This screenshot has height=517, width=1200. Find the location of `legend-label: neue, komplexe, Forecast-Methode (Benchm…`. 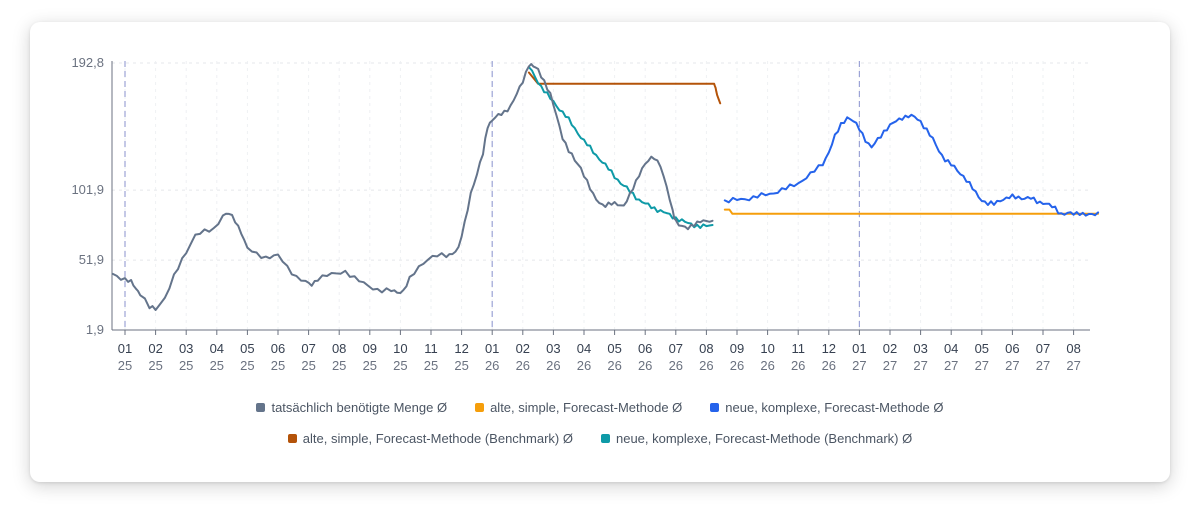

legend-label: neue, komplexe, Forecast-Methode (Benchm… is located at coordinates (764, 438).